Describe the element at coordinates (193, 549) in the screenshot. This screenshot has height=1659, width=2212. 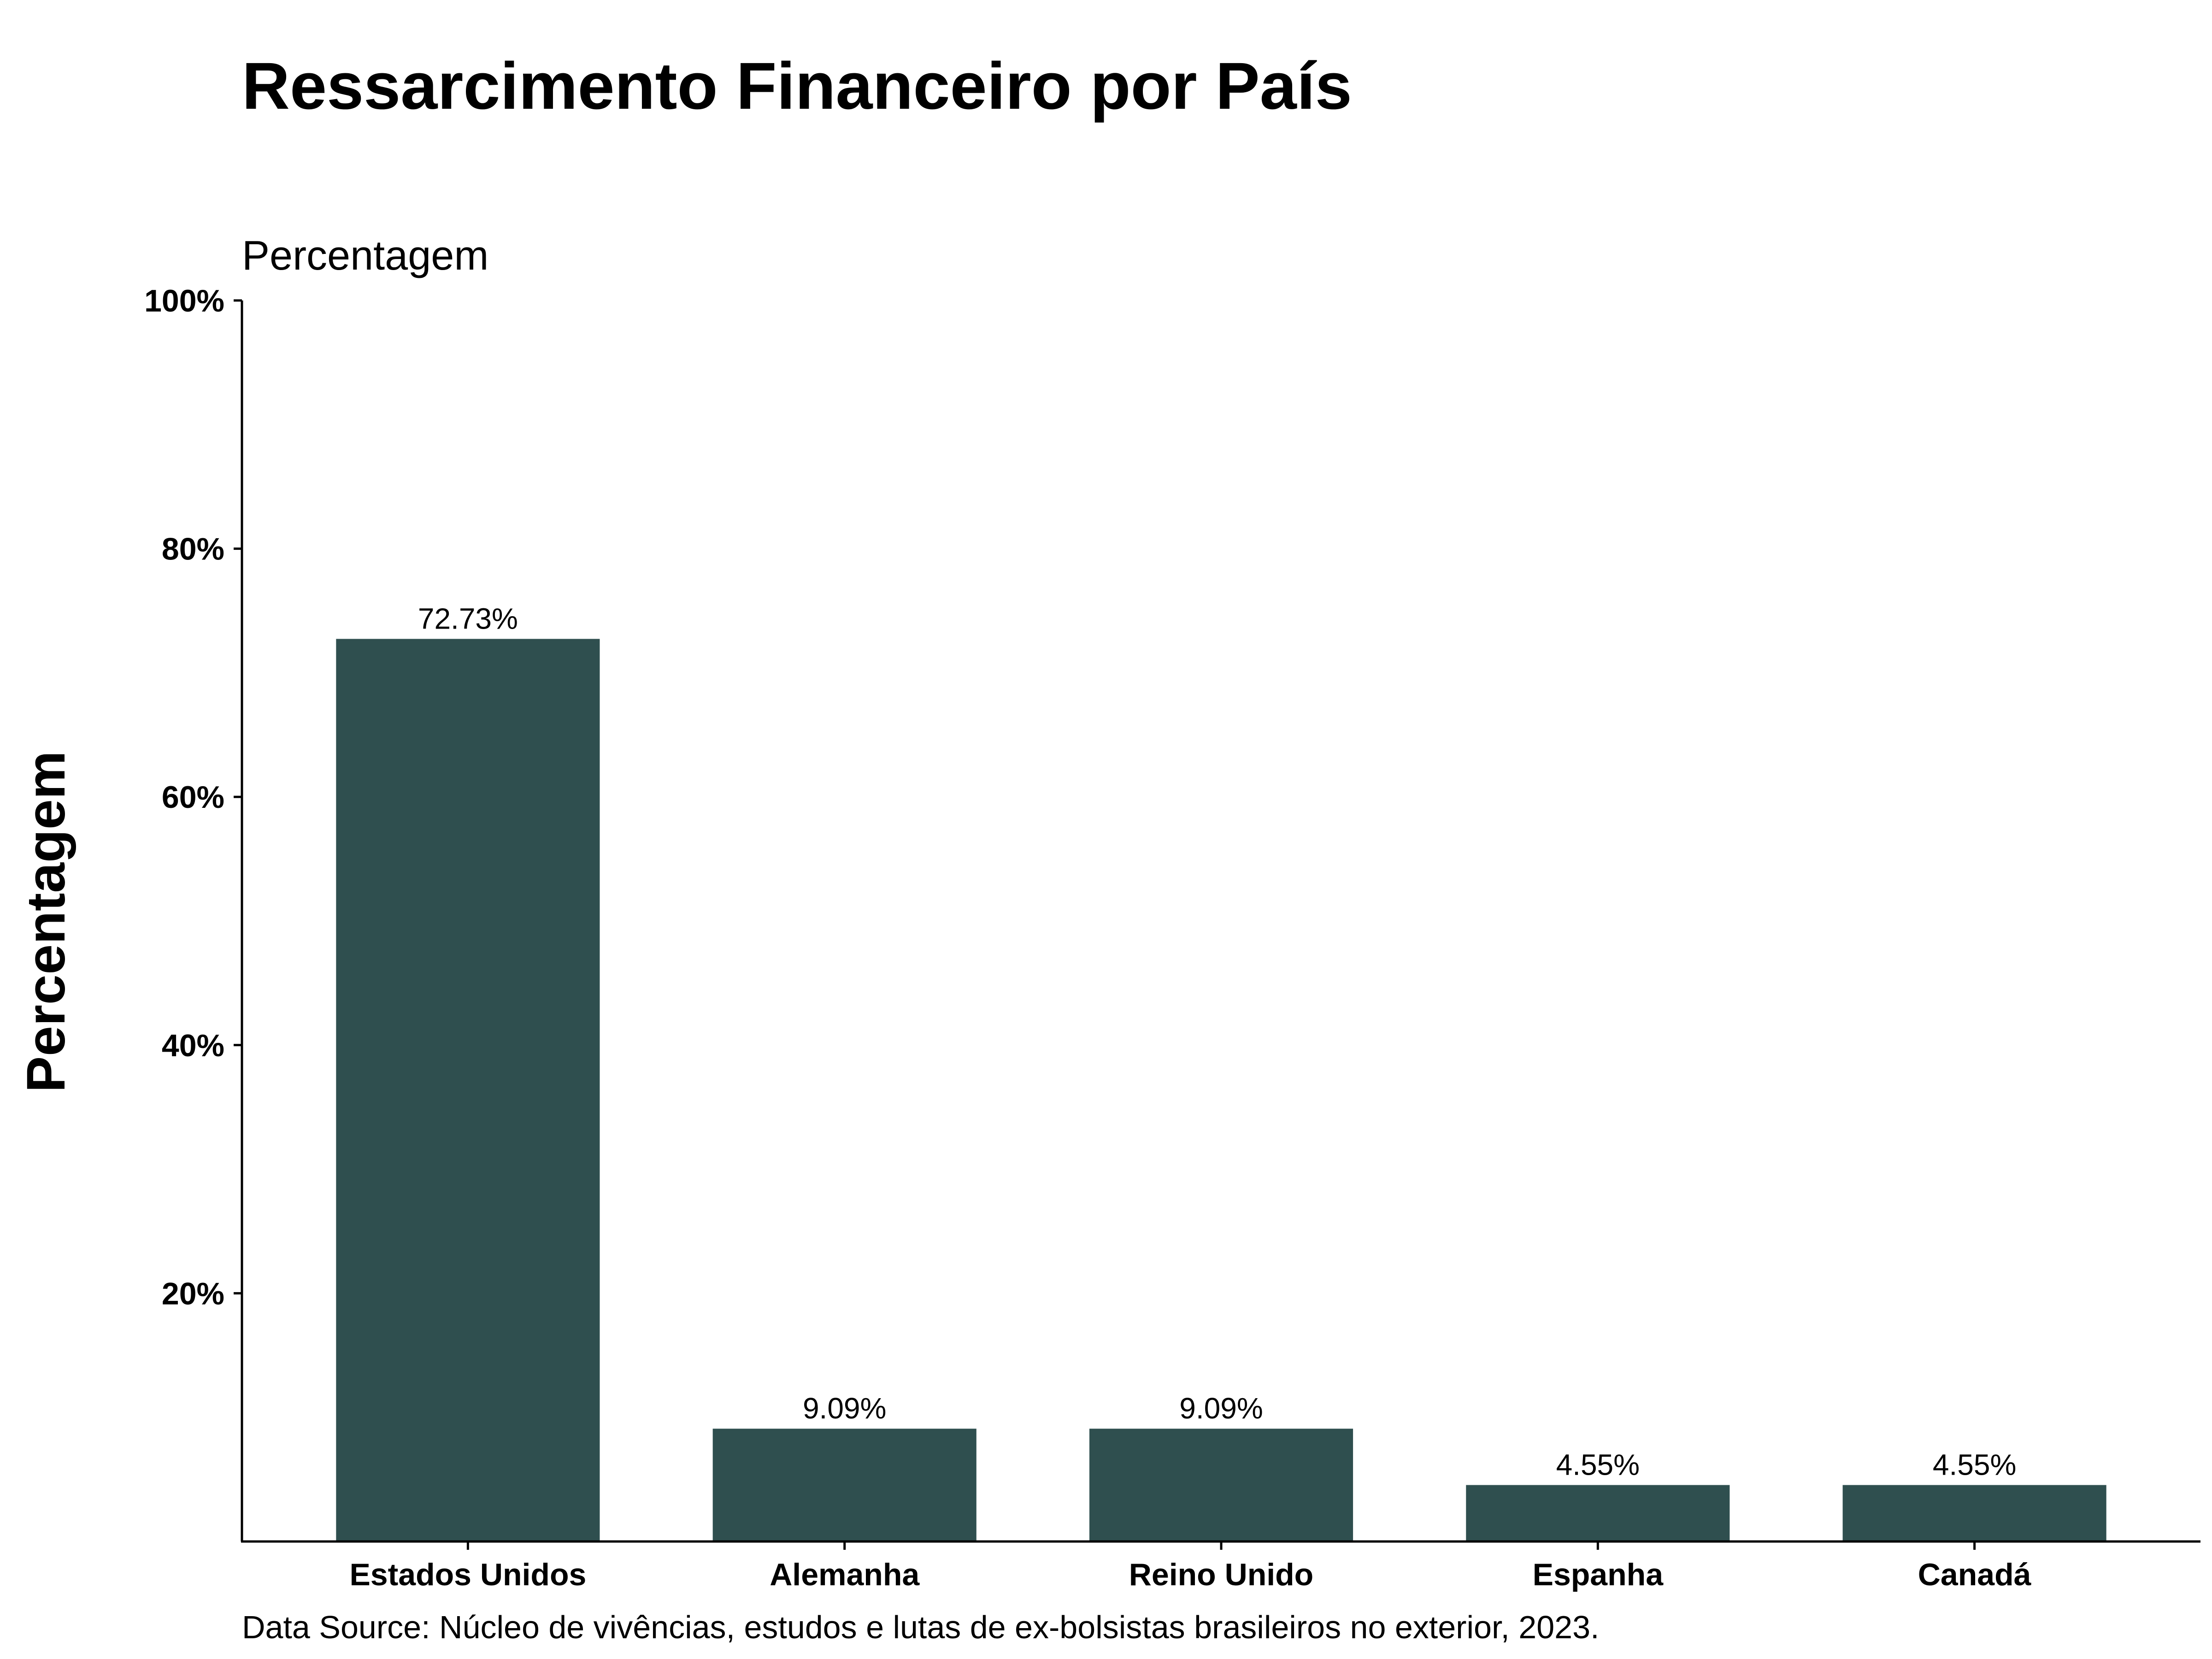
I see `y-tick-label: 80%` at that location.